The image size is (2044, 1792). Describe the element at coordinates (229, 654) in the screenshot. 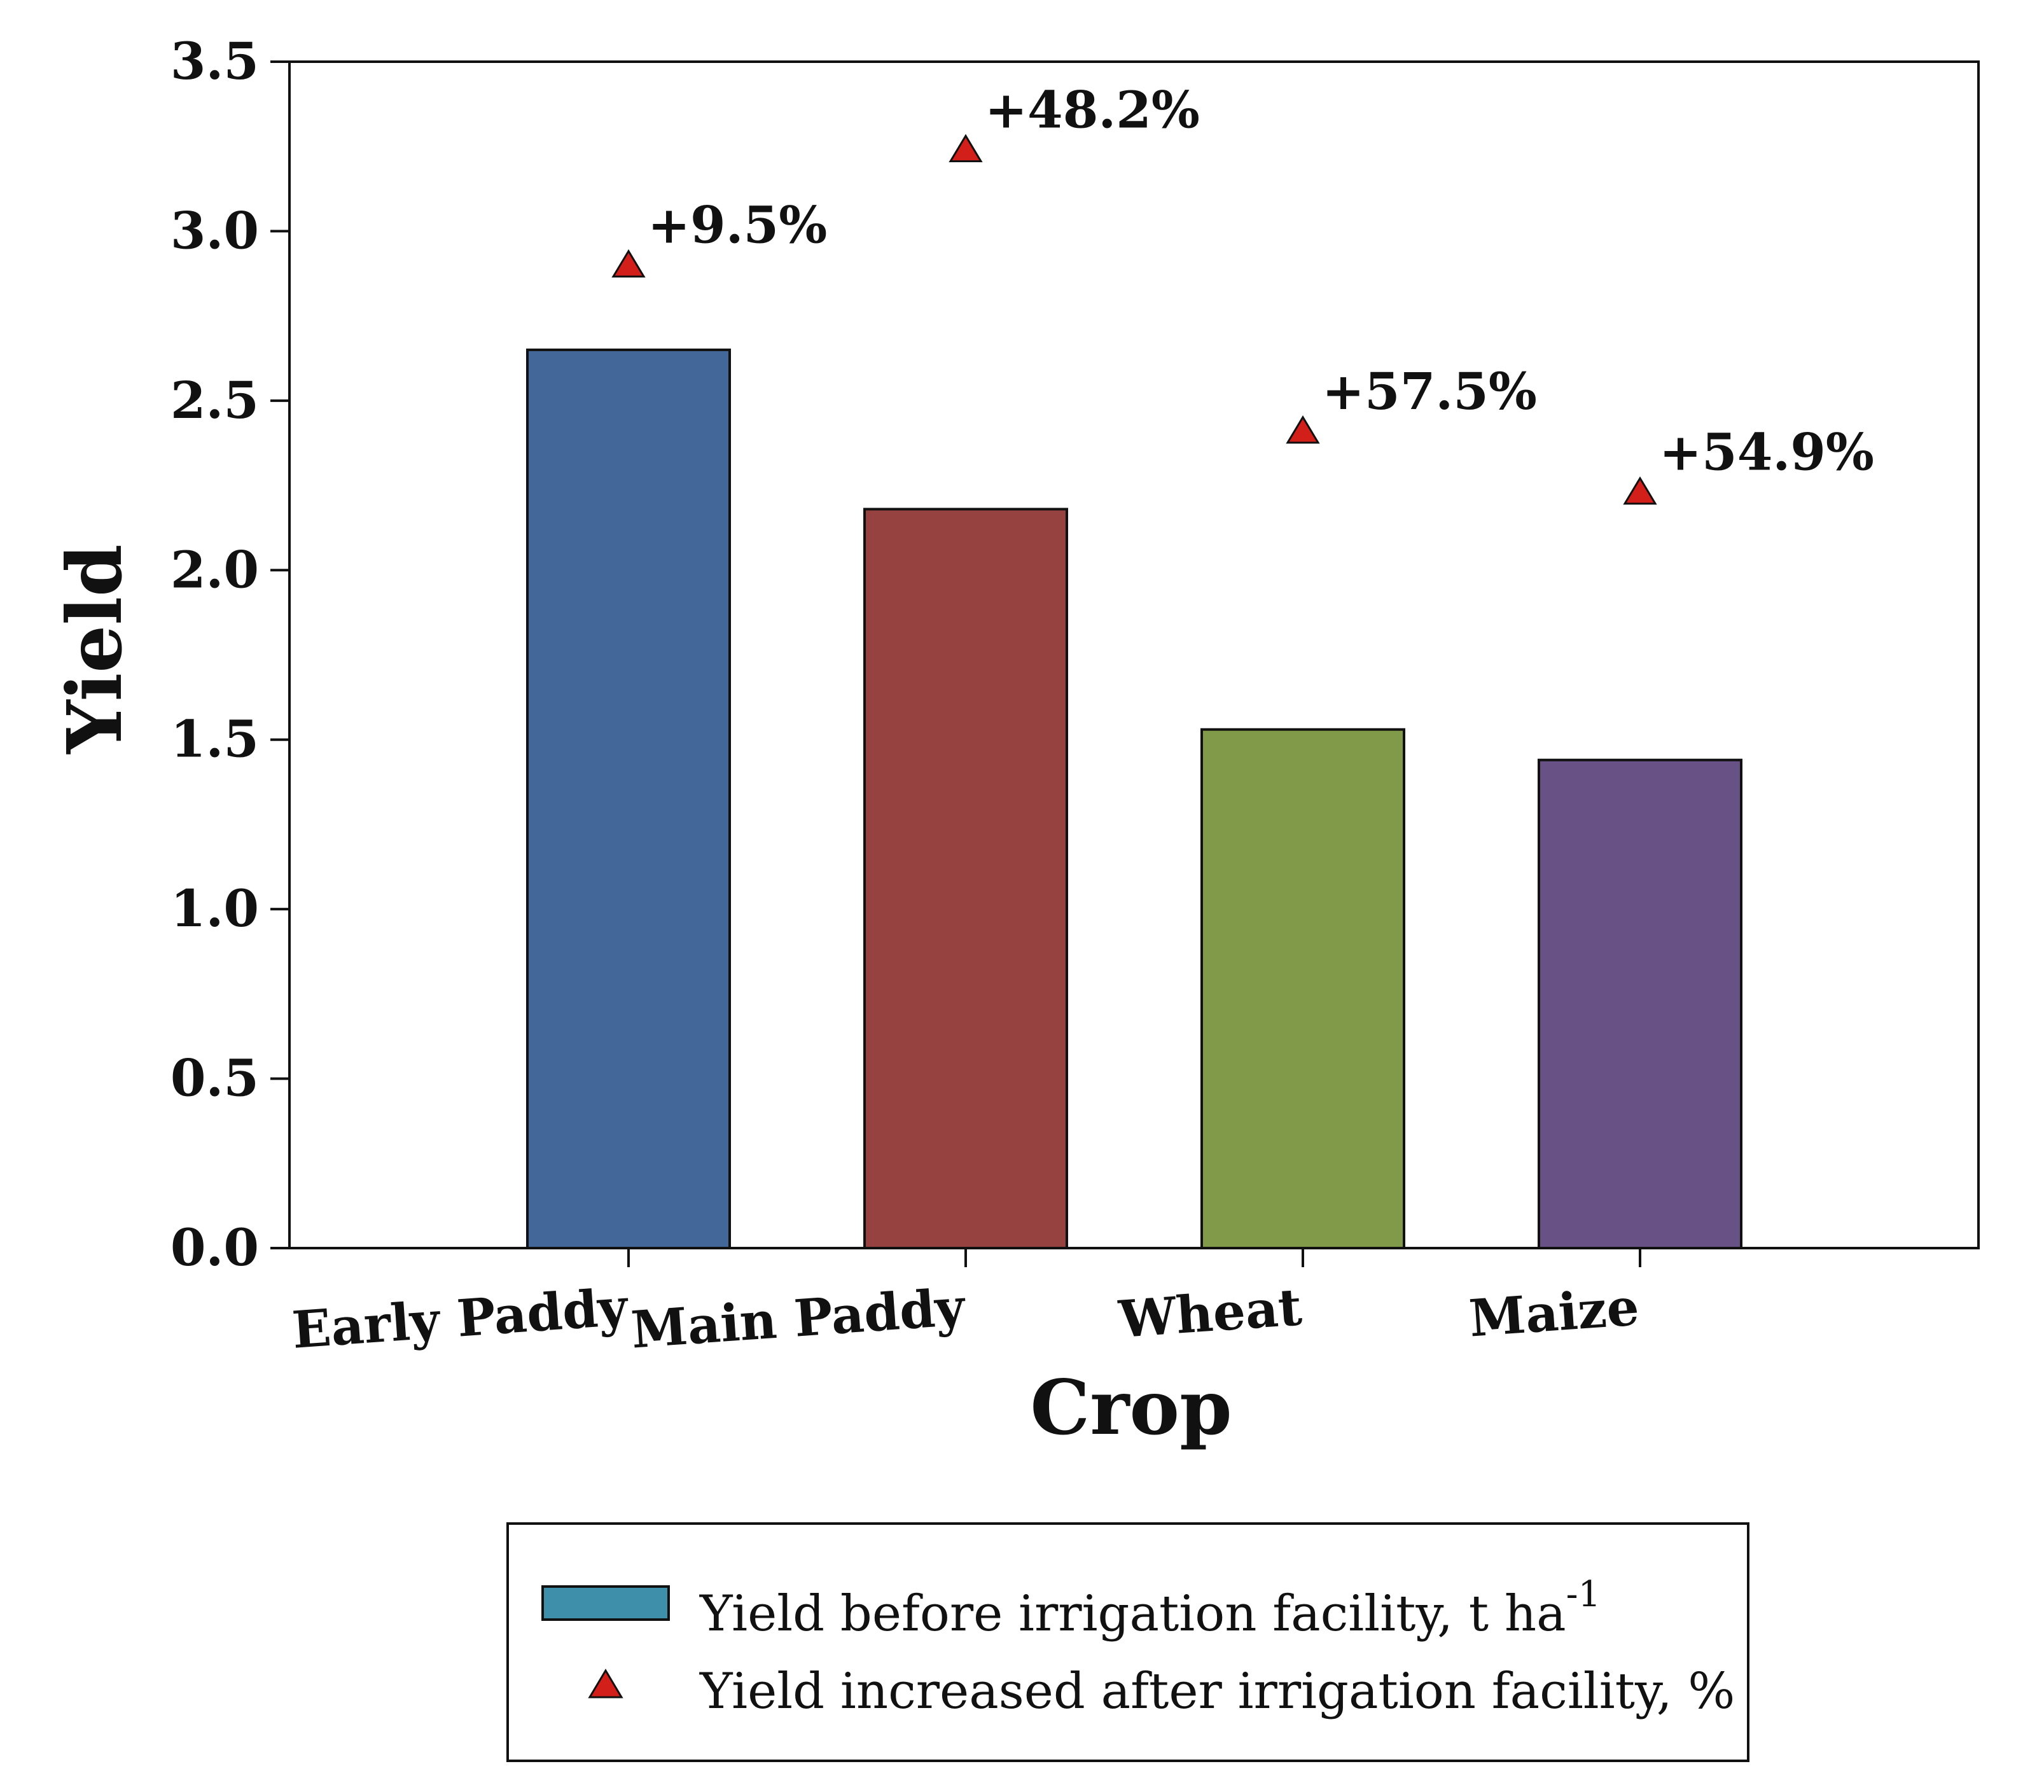

I see `y-axis: 0.0 0.5 1.0 1.5 2.0 2.5 3.0 3.5` at that location.